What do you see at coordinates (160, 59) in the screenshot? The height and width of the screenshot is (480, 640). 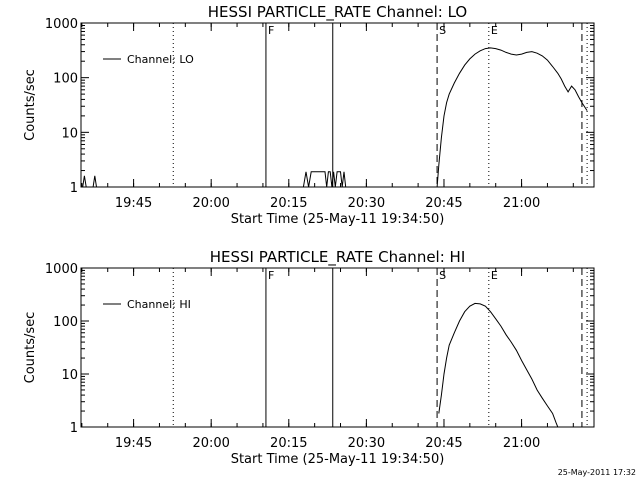 I see `legend-label: Channel: LO` at bounding box center [160, 59].